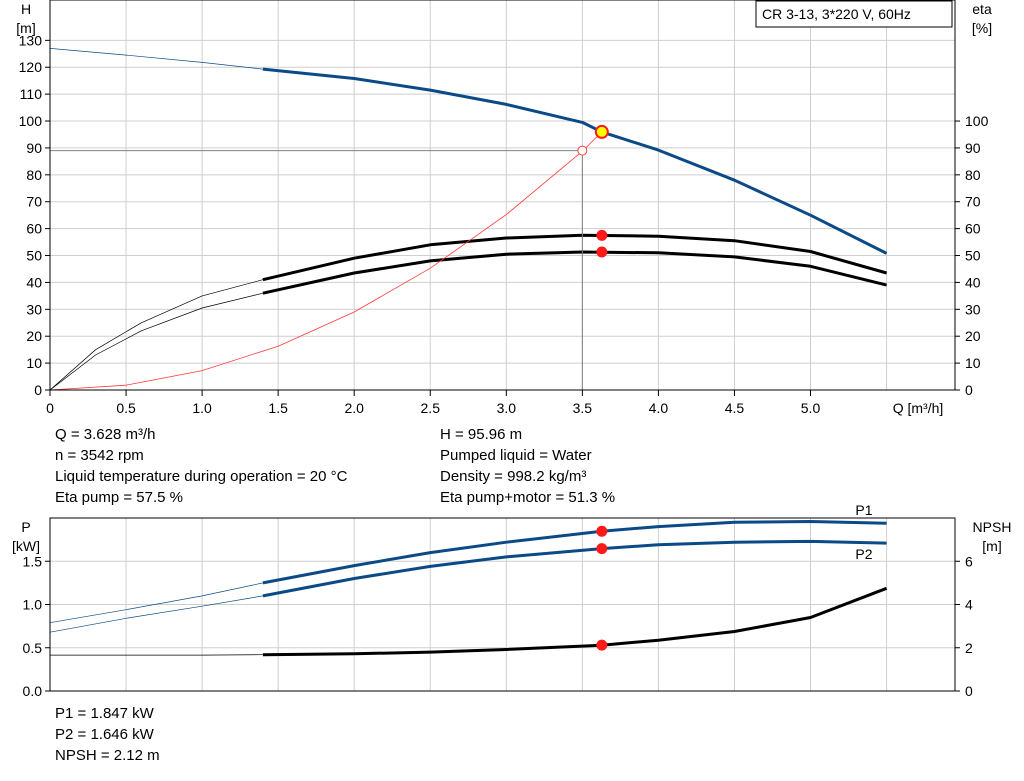 The image size is (1024, 781). What do you see at coordinates (33, 648) in the screenshot?
I see `lower-ytick-label: 0.5` at bounding box center [33, 648].